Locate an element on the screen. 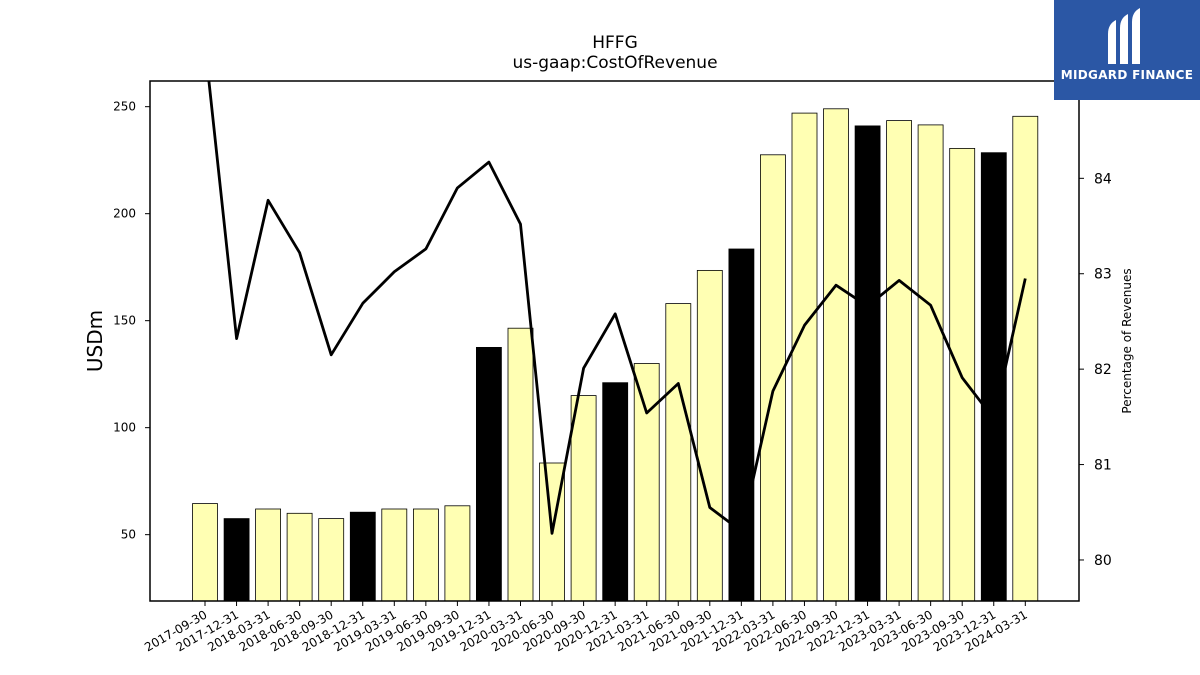  y2-tick-label-82: 82 is located at coordinates (1103, 370).